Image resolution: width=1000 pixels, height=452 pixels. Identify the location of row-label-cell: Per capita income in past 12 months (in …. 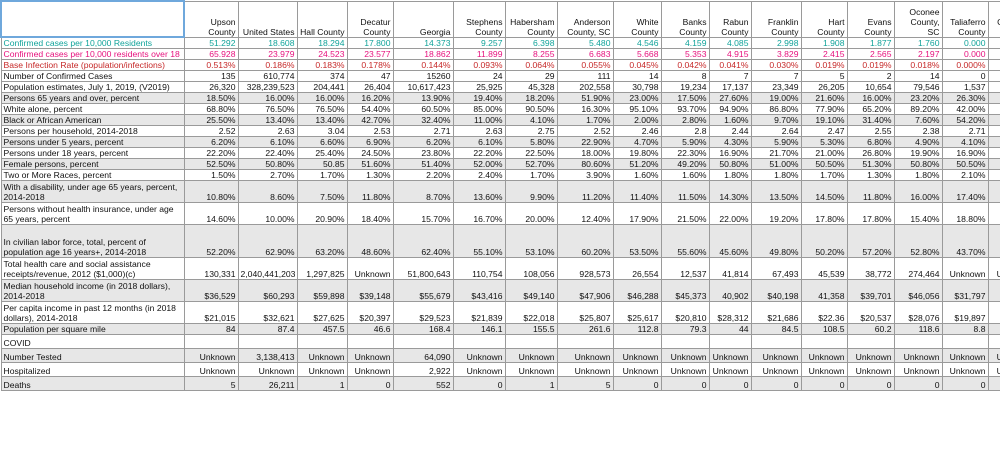
(92, 312).